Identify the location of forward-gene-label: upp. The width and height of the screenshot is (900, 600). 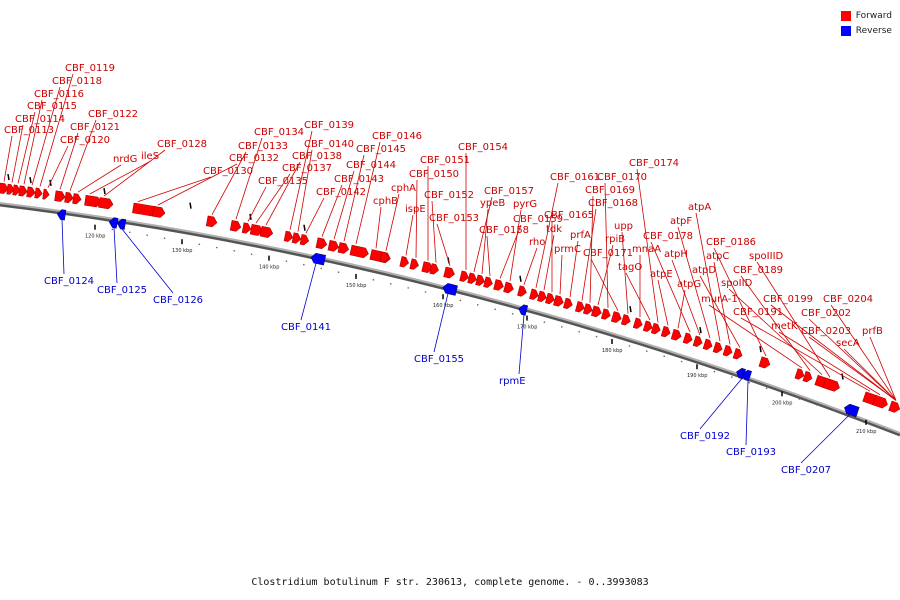
(623, 226).